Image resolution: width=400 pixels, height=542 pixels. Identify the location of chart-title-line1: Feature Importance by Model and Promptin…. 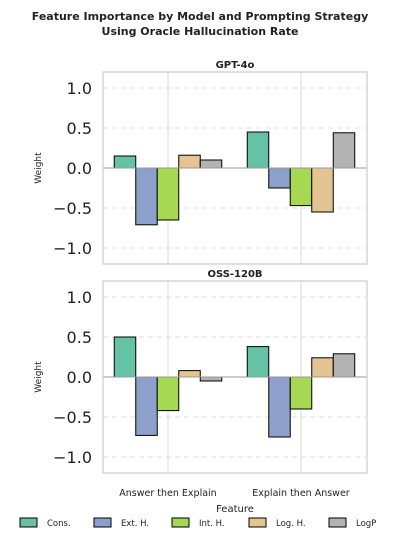
(200, 16).